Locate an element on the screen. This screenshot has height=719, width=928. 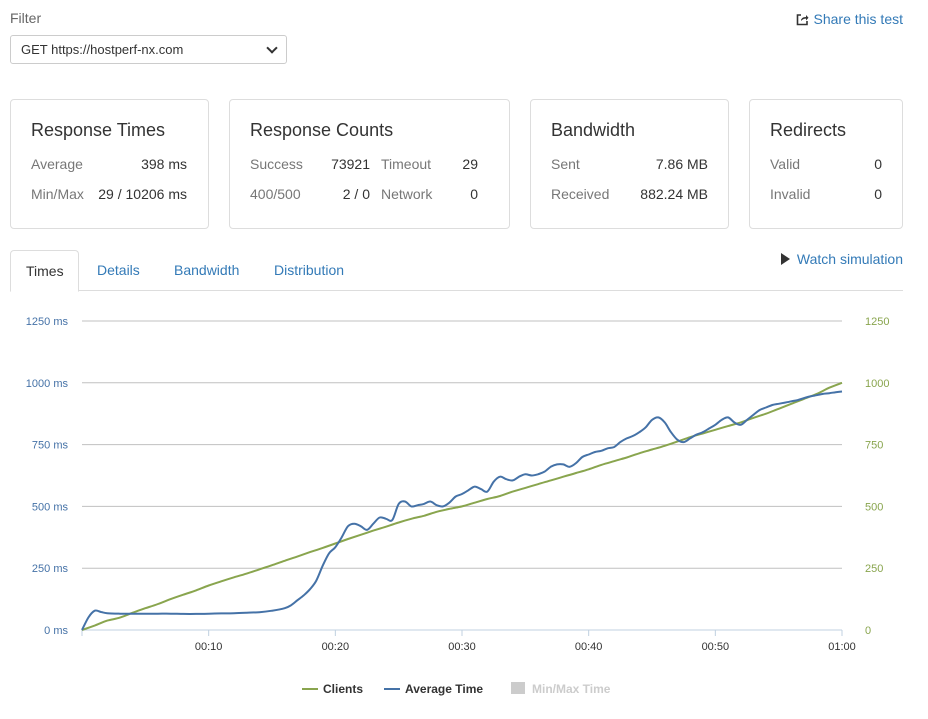
tab-times: Times is located at coordinates (44, 271).